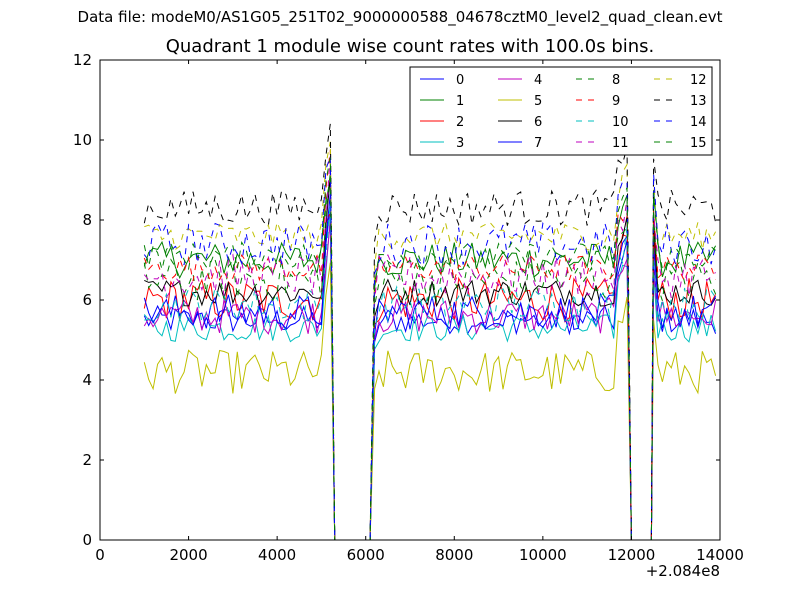 This screenshot has width=800, height=600. Describe the element at coordinates (698, 122) in the screenshot. I see `legend-label-14: 14` at that location.